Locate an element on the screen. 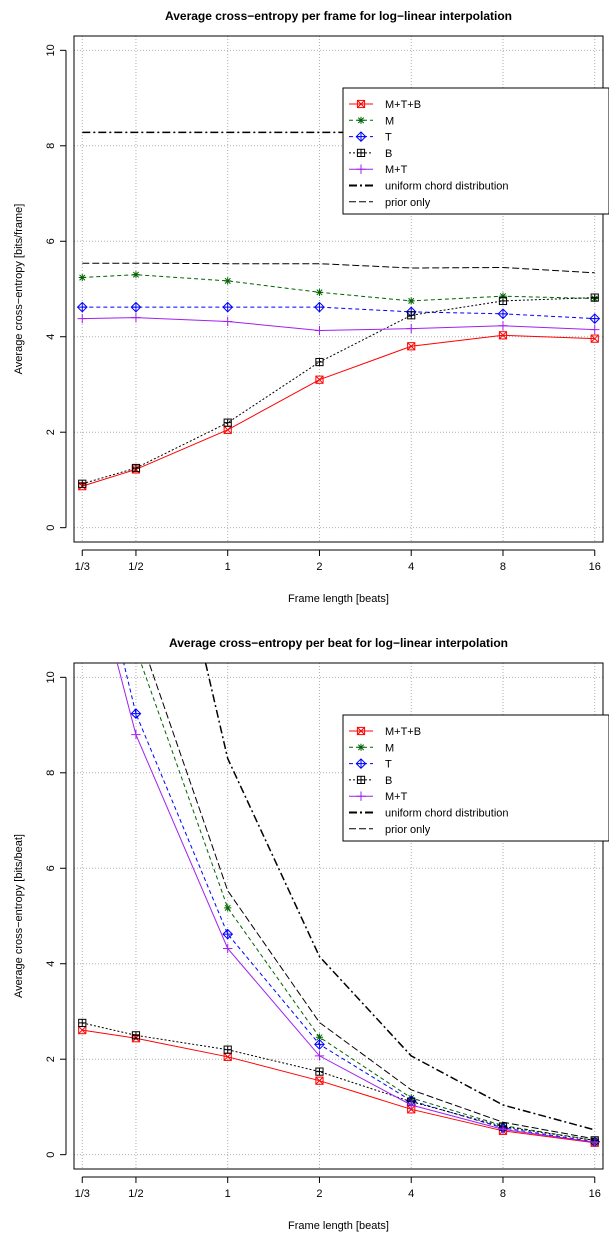  y-axis-label: Average cross−entropy [bits/frame] is located at coordinates (19, 289).